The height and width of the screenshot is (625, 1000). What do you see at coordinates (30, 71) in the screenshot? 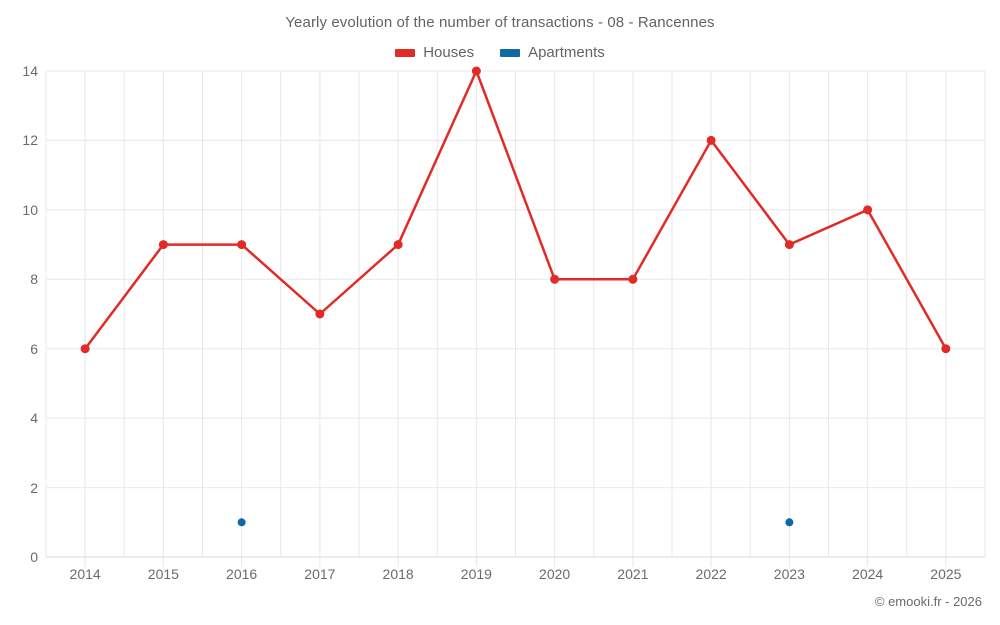
I see `y-tick-label: 14` at bounding box center [30, 71].